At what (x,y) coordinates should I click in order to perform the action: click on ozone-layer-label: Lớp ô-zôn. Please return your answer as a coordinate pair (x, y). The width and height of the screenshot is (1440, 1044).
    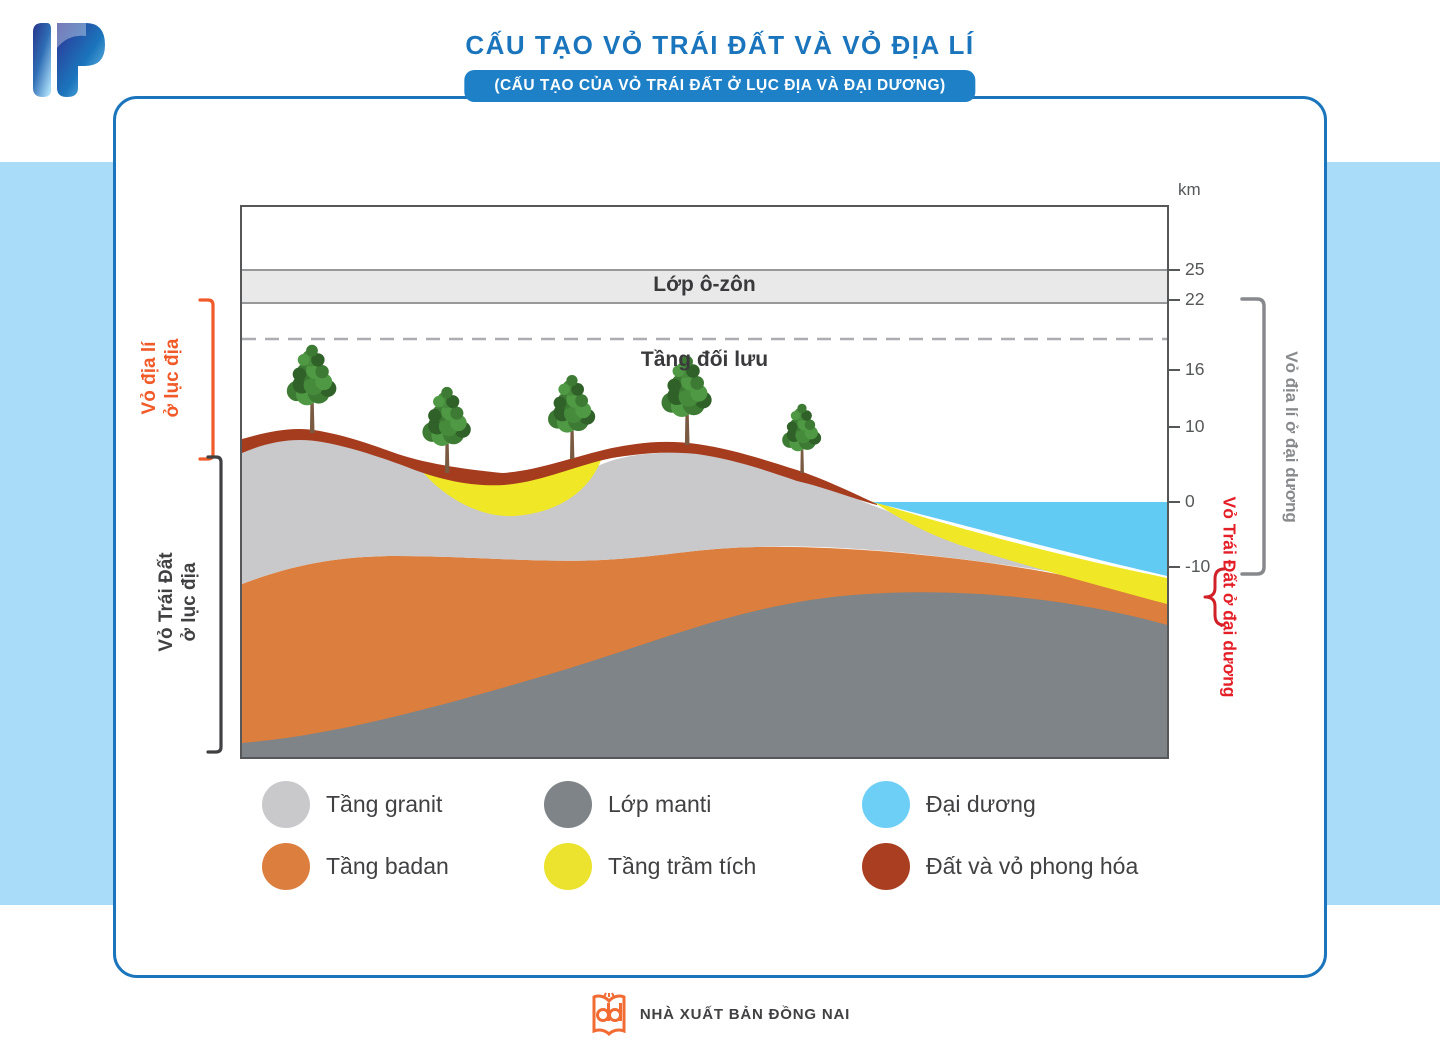
    Looking at the image, I should click on (704, 284).